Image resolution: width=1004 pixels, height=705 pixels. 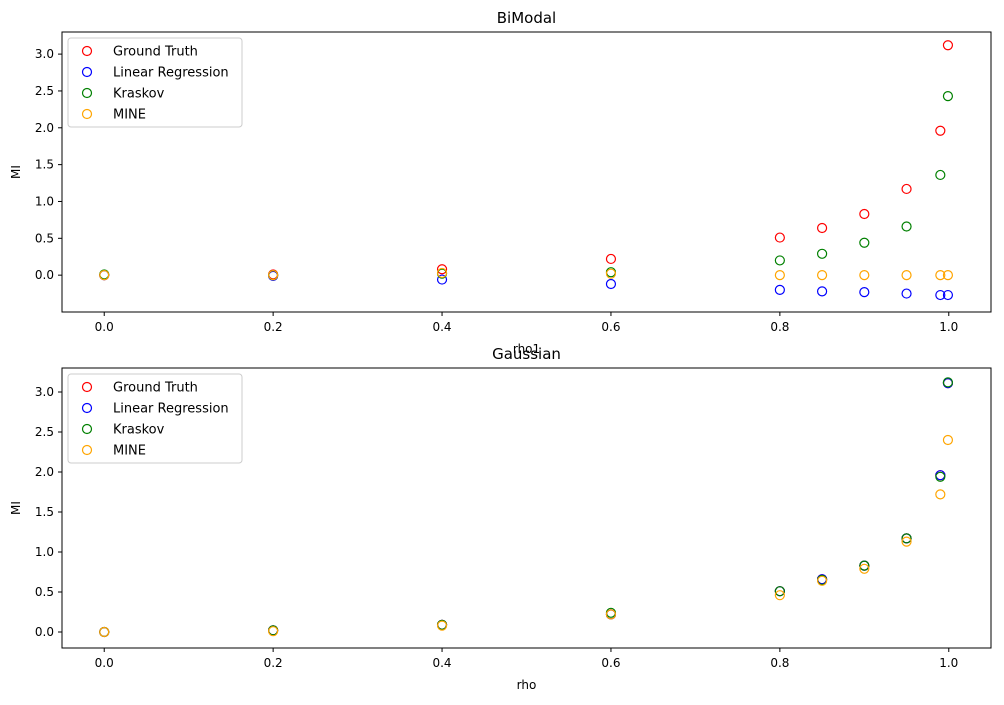 I want to click on y-tick-label: 1.5, so click(x=44, y=165).